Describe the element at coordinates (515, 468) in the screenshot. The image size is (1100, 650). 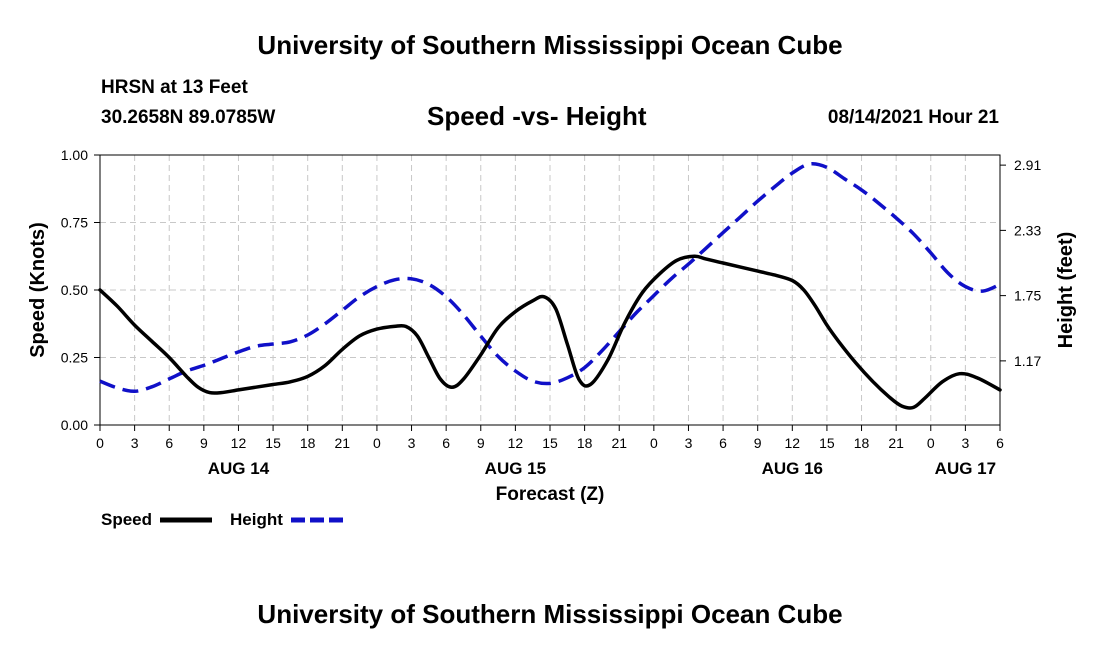
I see `date-label: AUG 15` at that location.